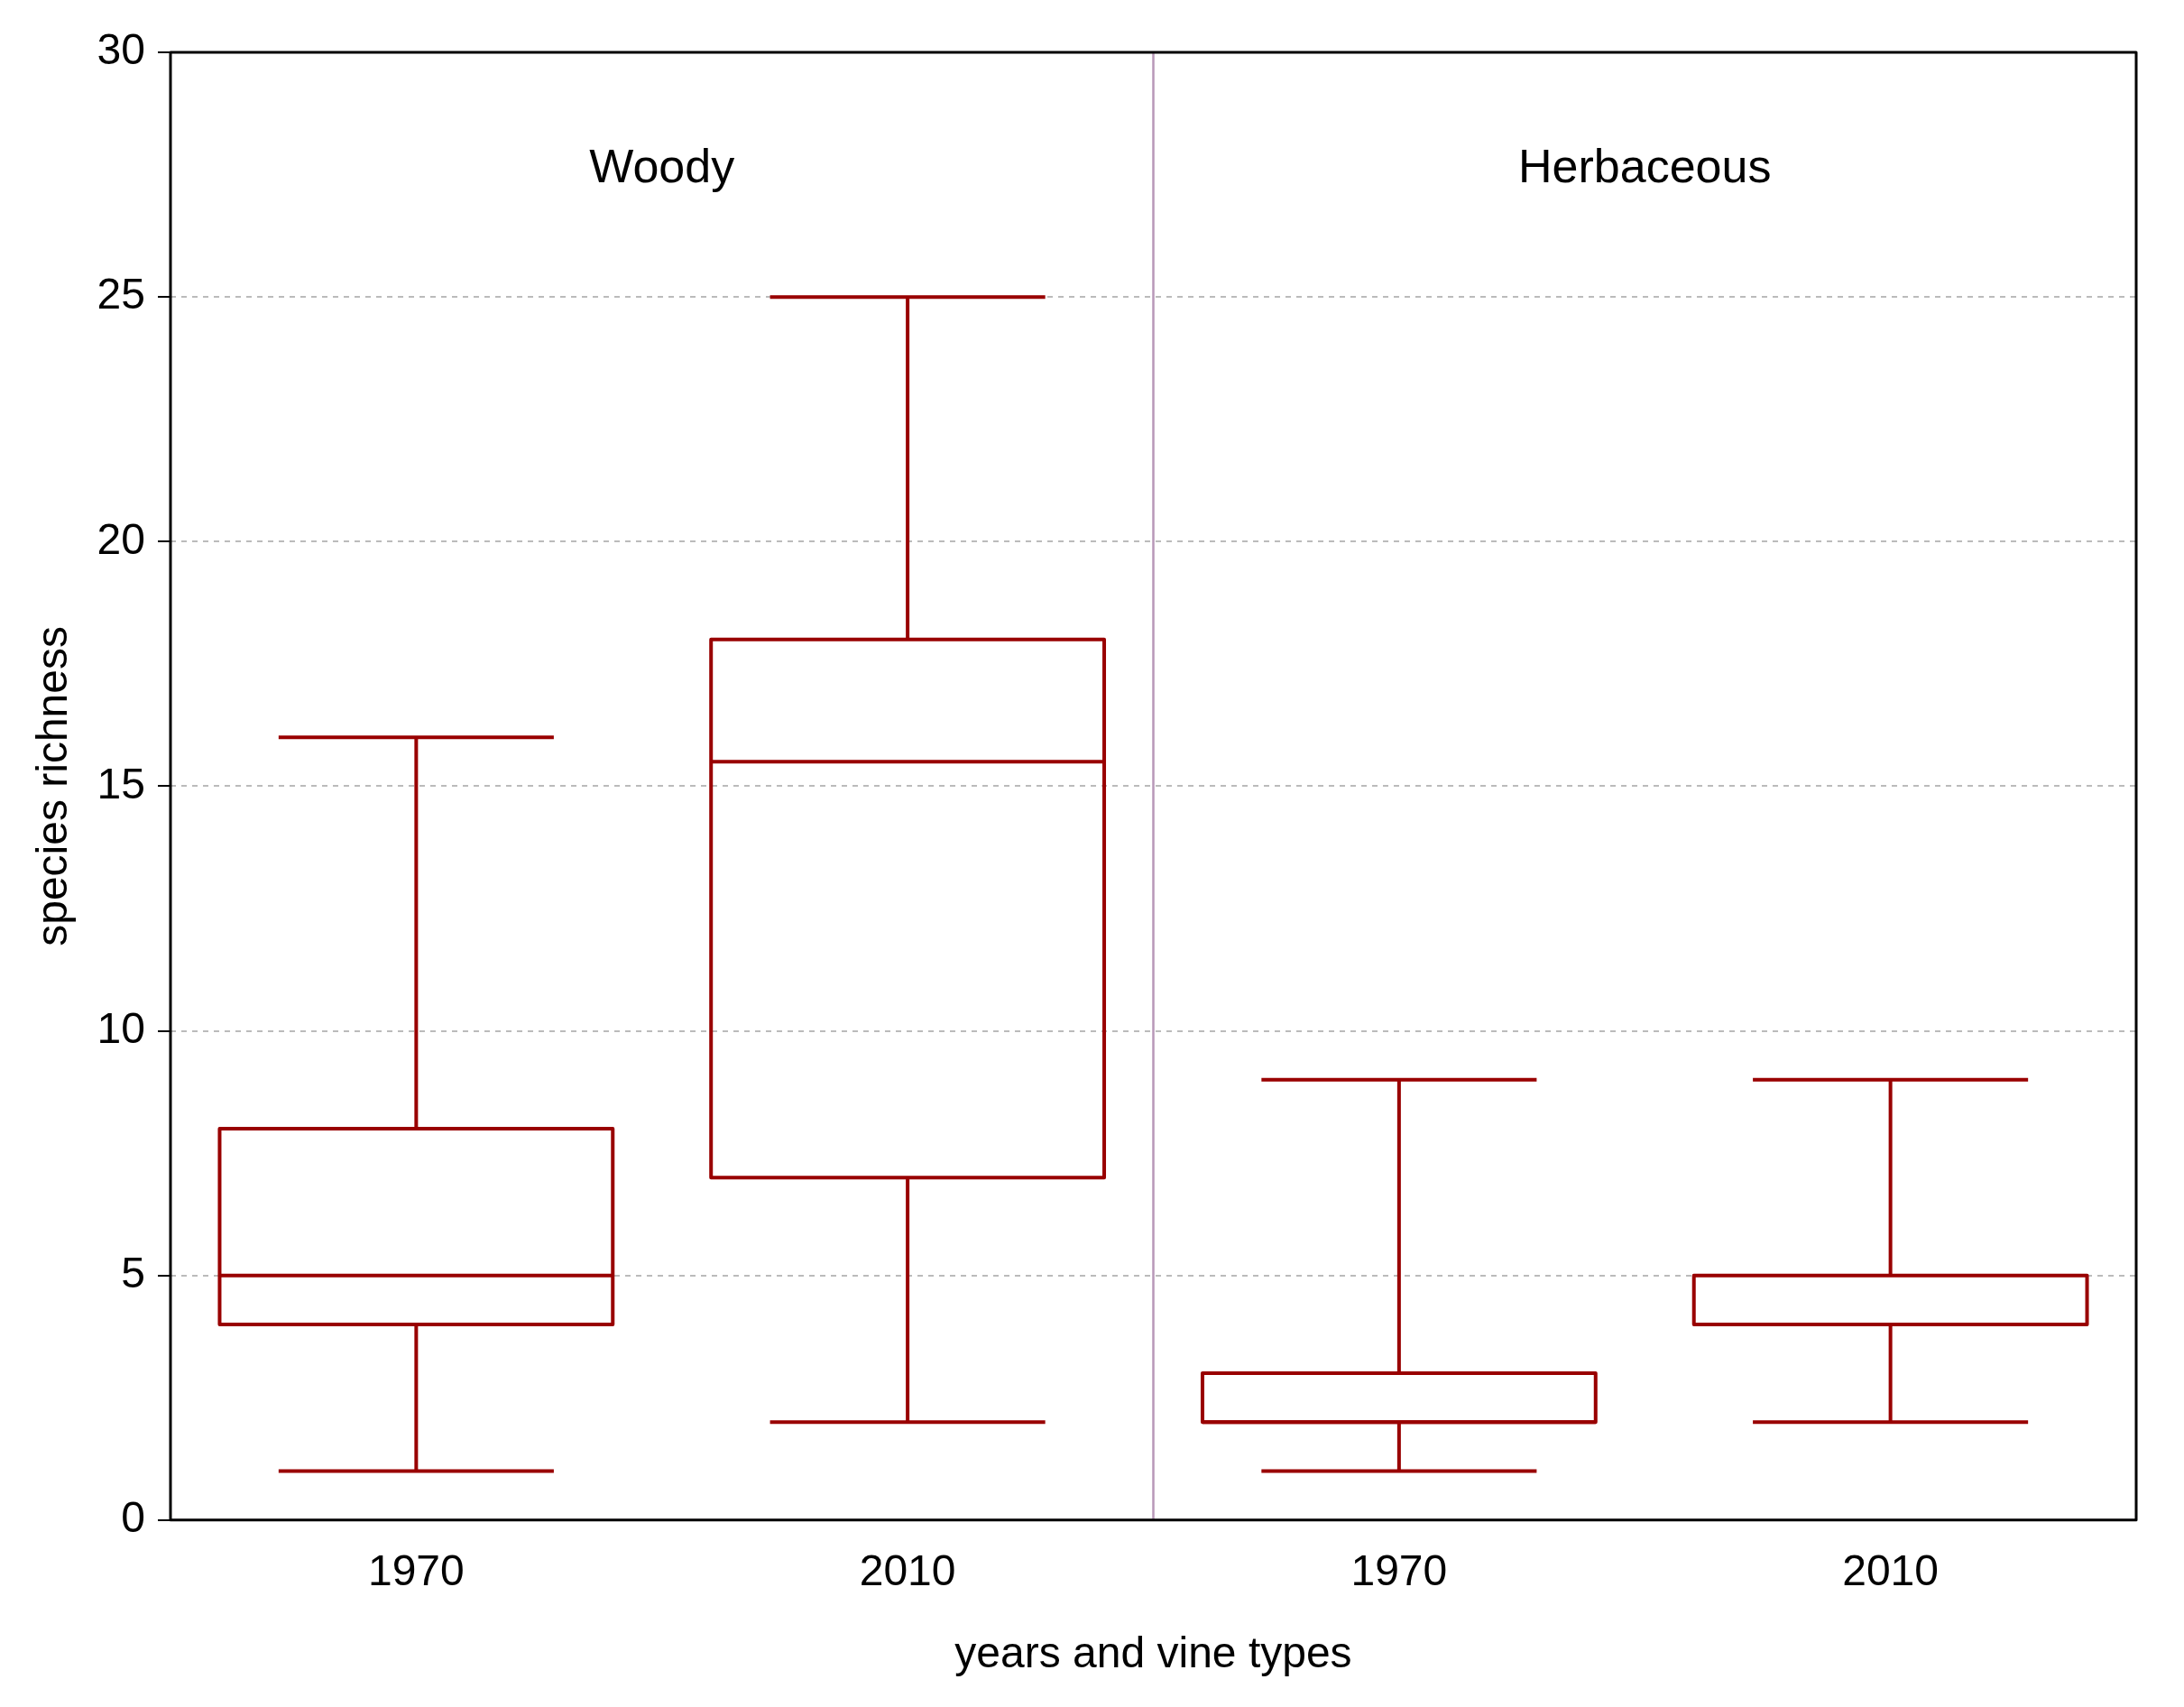 This screenshot has height=1707, width=2184. What do you see at coordinates (121, 294) in the screenshot?
I see `y-tick-label: 25` at bounding box center [121, 294].